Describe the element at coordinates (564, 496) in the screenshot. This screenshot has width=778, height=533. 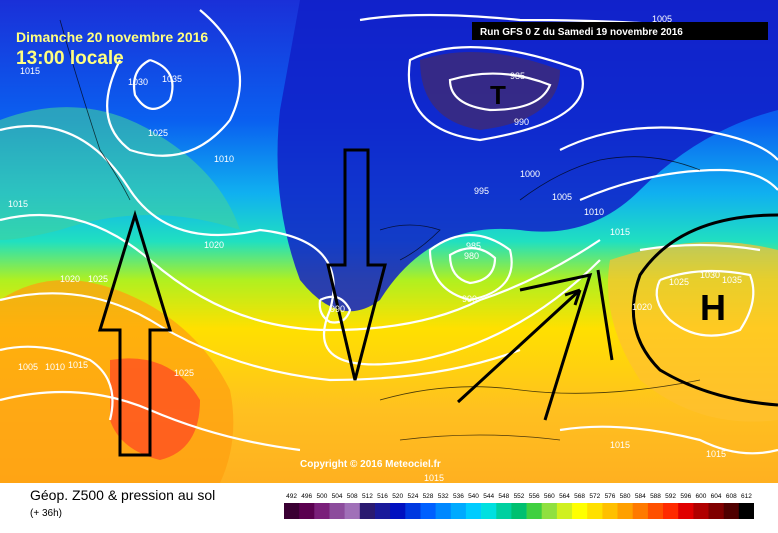
I see `scale-tick-label: 564` at that location.